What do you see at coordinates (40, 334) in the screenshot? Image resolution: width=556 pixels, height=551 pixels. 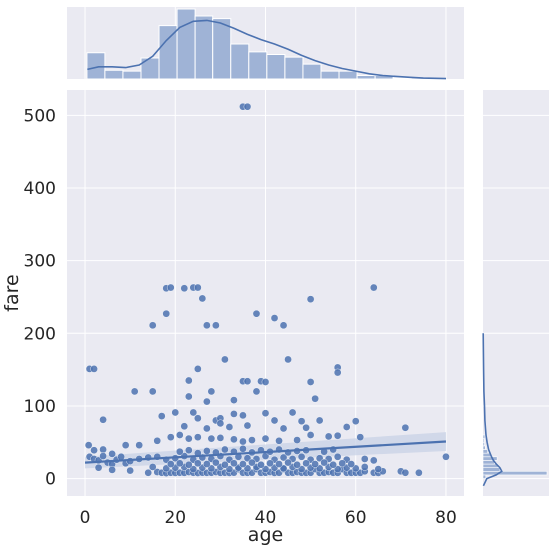 I see `y-tick-label: 200` at bounding box center [40, 334].